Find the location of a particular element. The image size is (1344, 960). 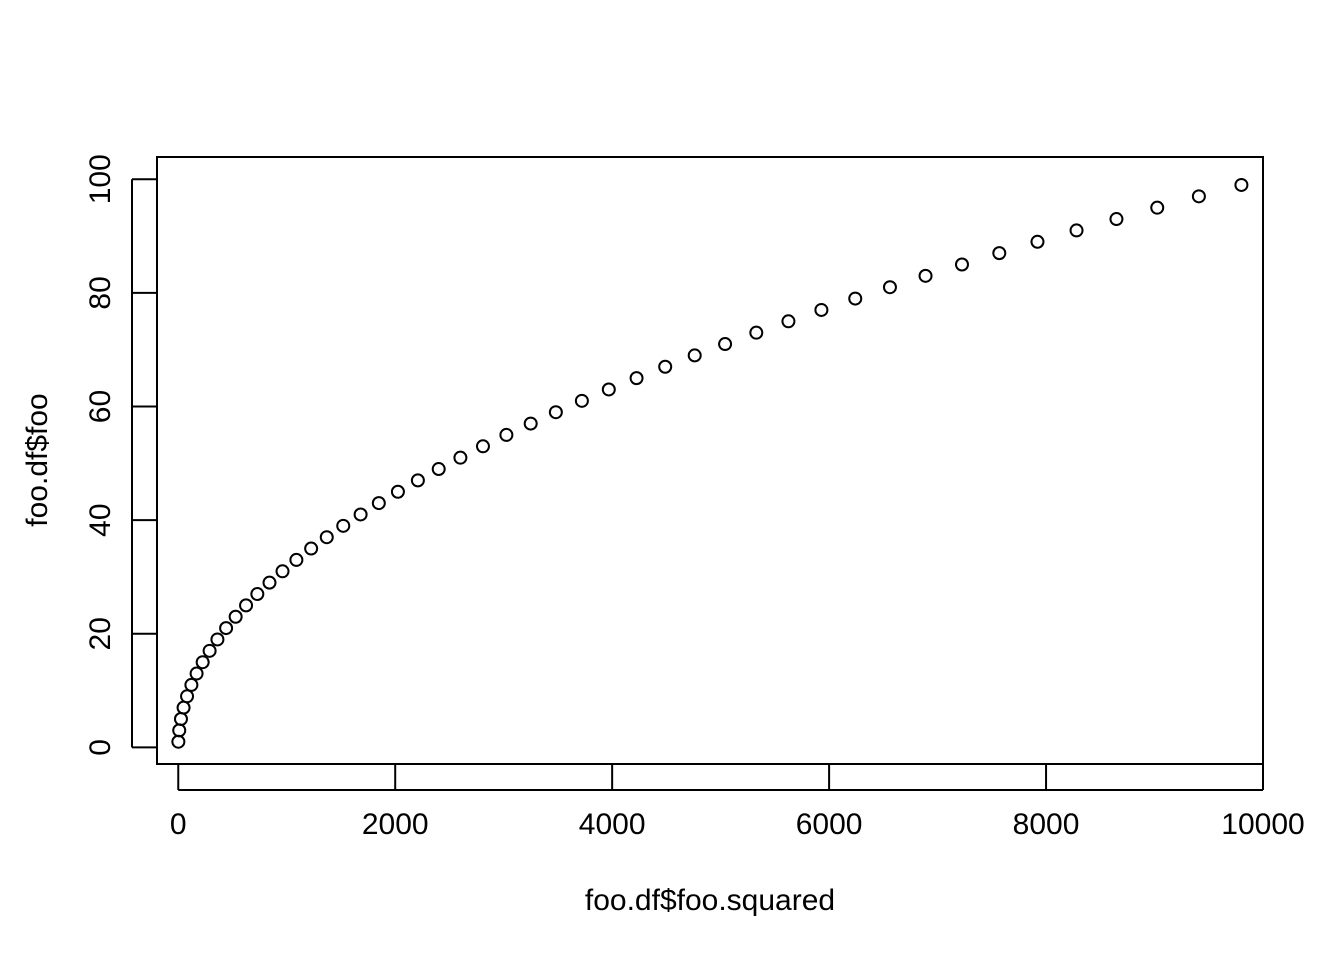

y-axis: 0 20 40 60 80 100 is located at coordinates (120, 455).